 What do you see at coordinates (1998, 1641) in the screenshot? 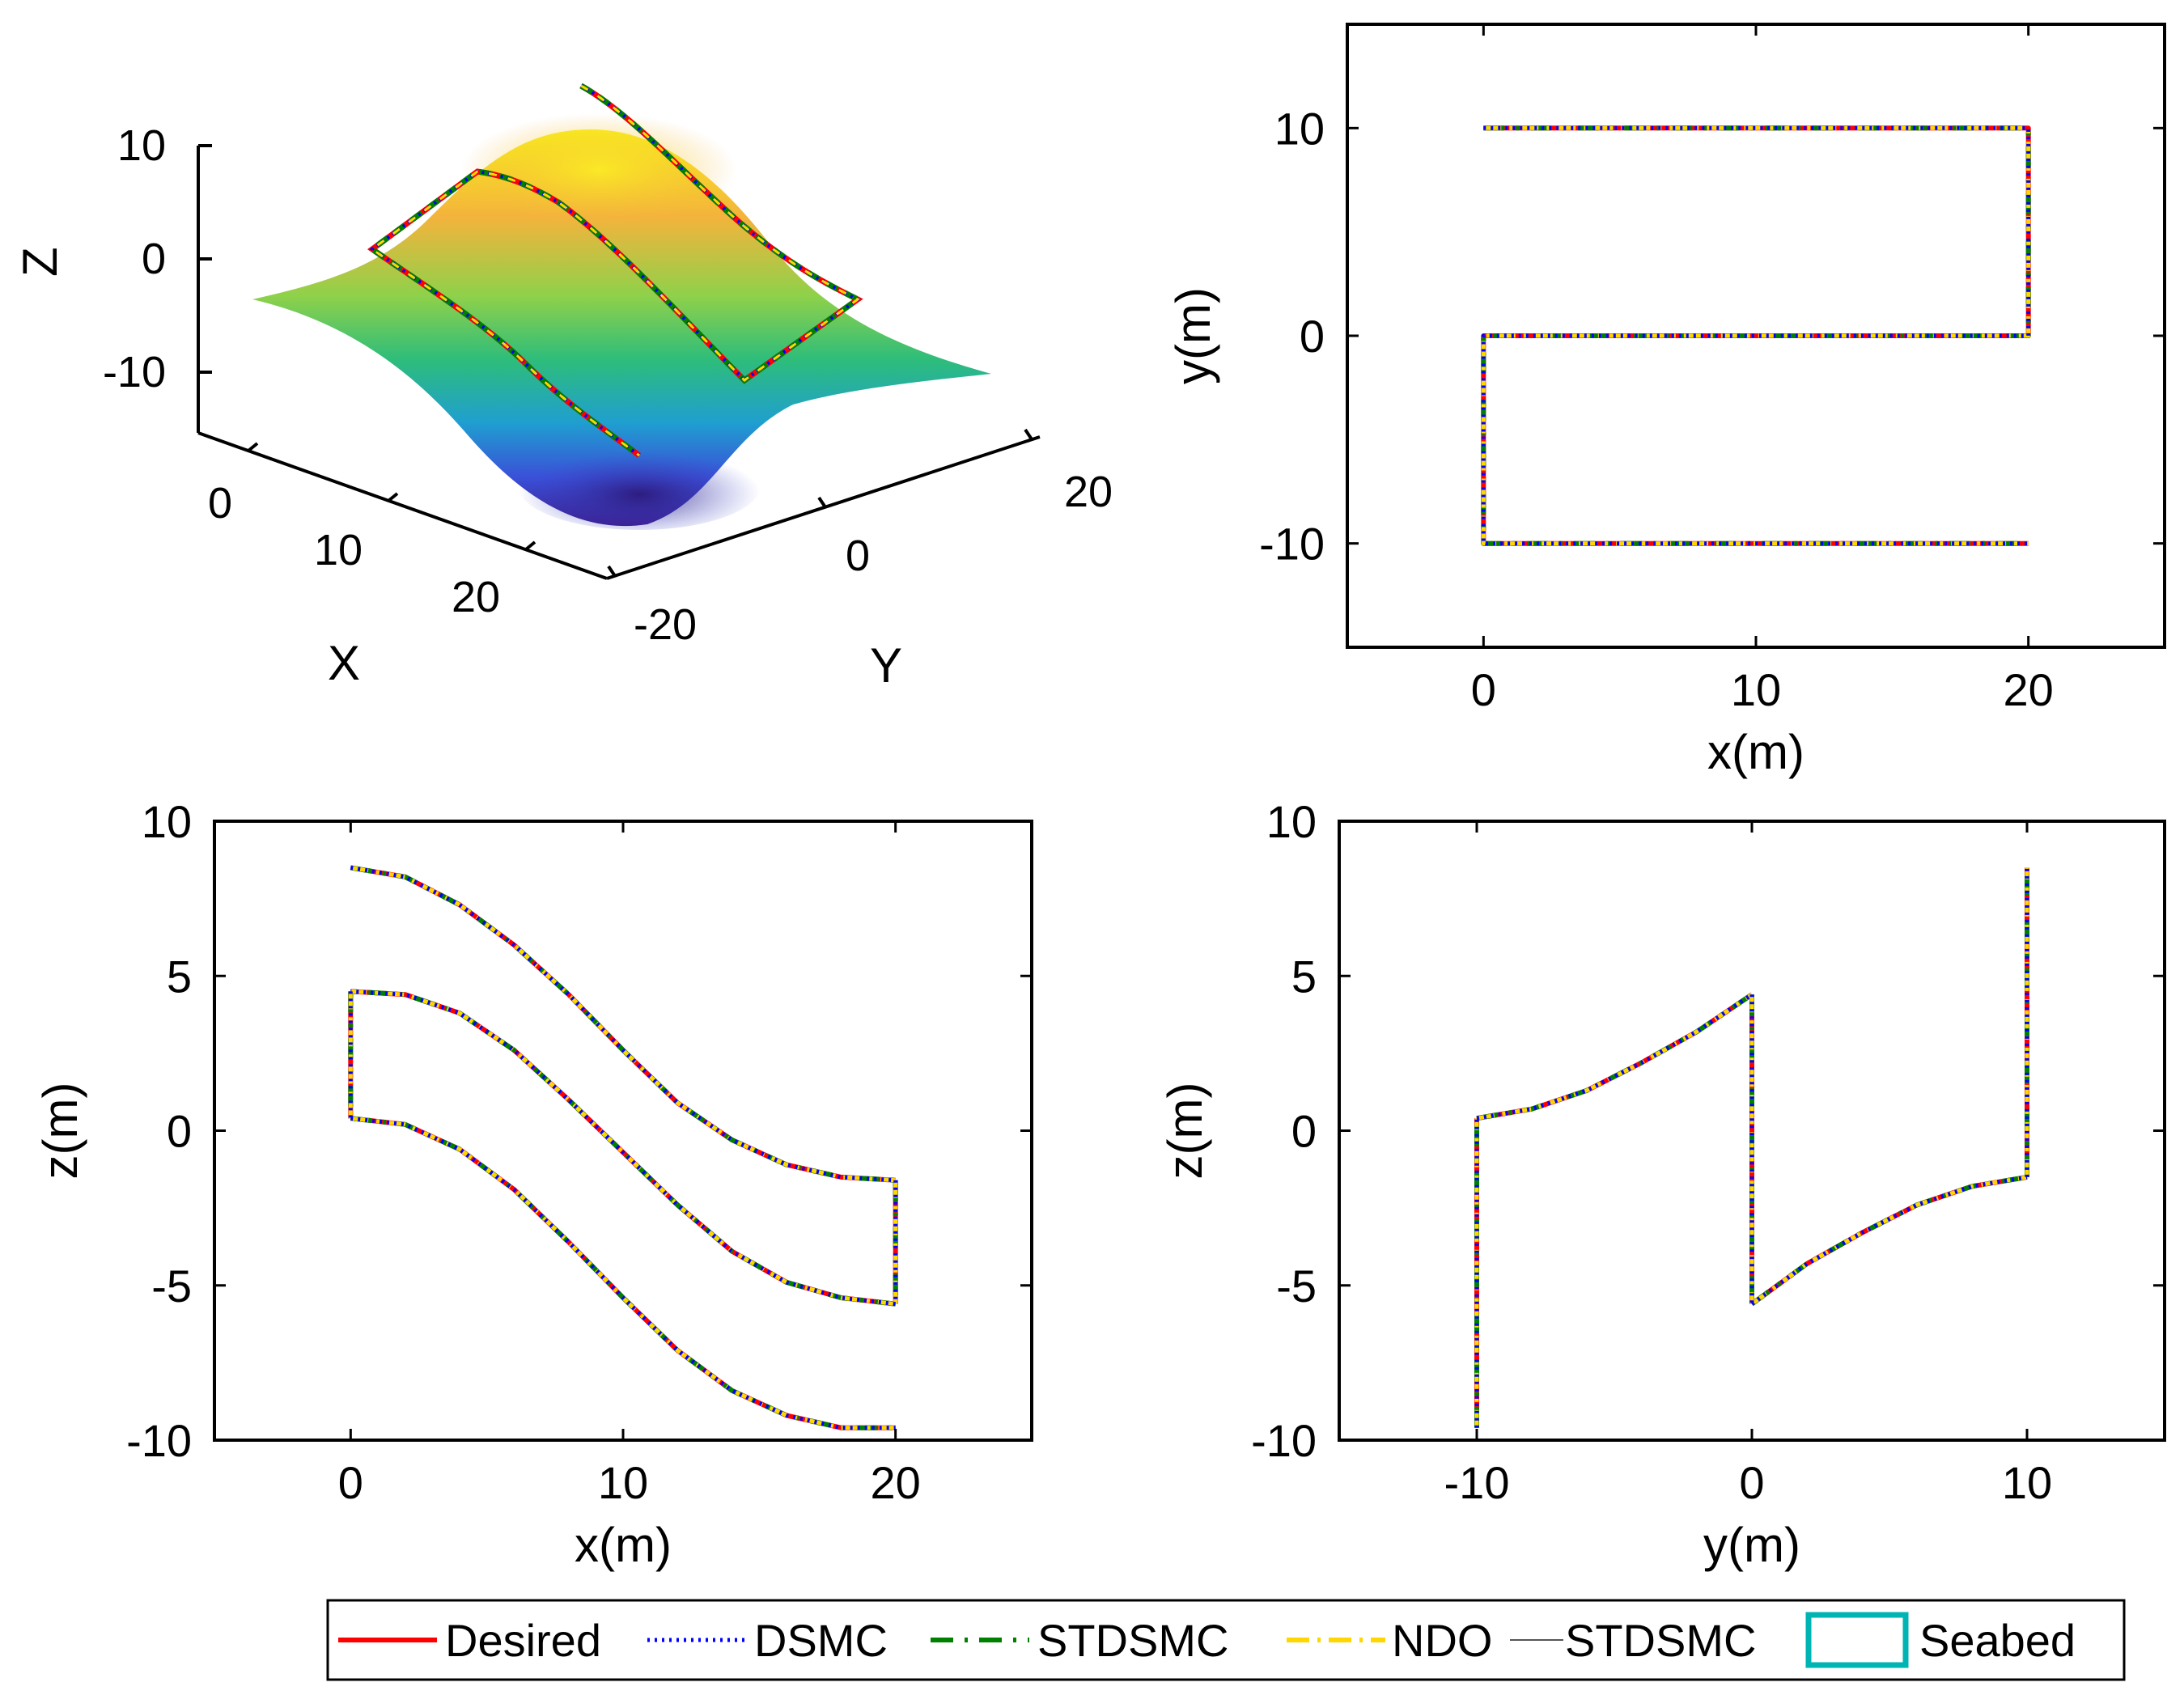
I see `legend-label-seabed: Seabed` at bounding box center [1998, 1641].